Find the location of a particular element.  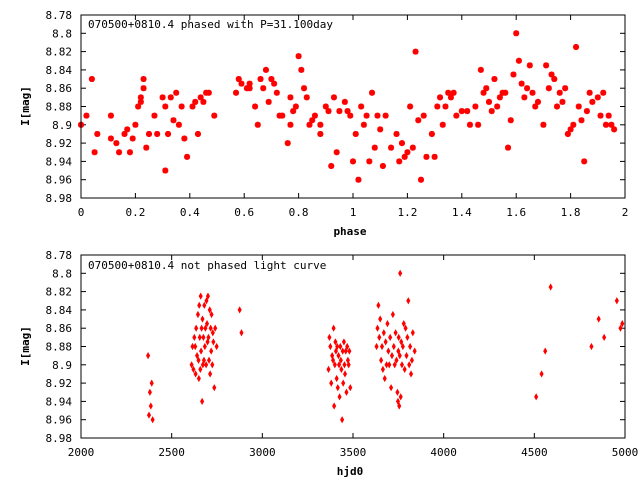

unphased-y-tick-label: 8.84 is located at coordinates (59, 310).